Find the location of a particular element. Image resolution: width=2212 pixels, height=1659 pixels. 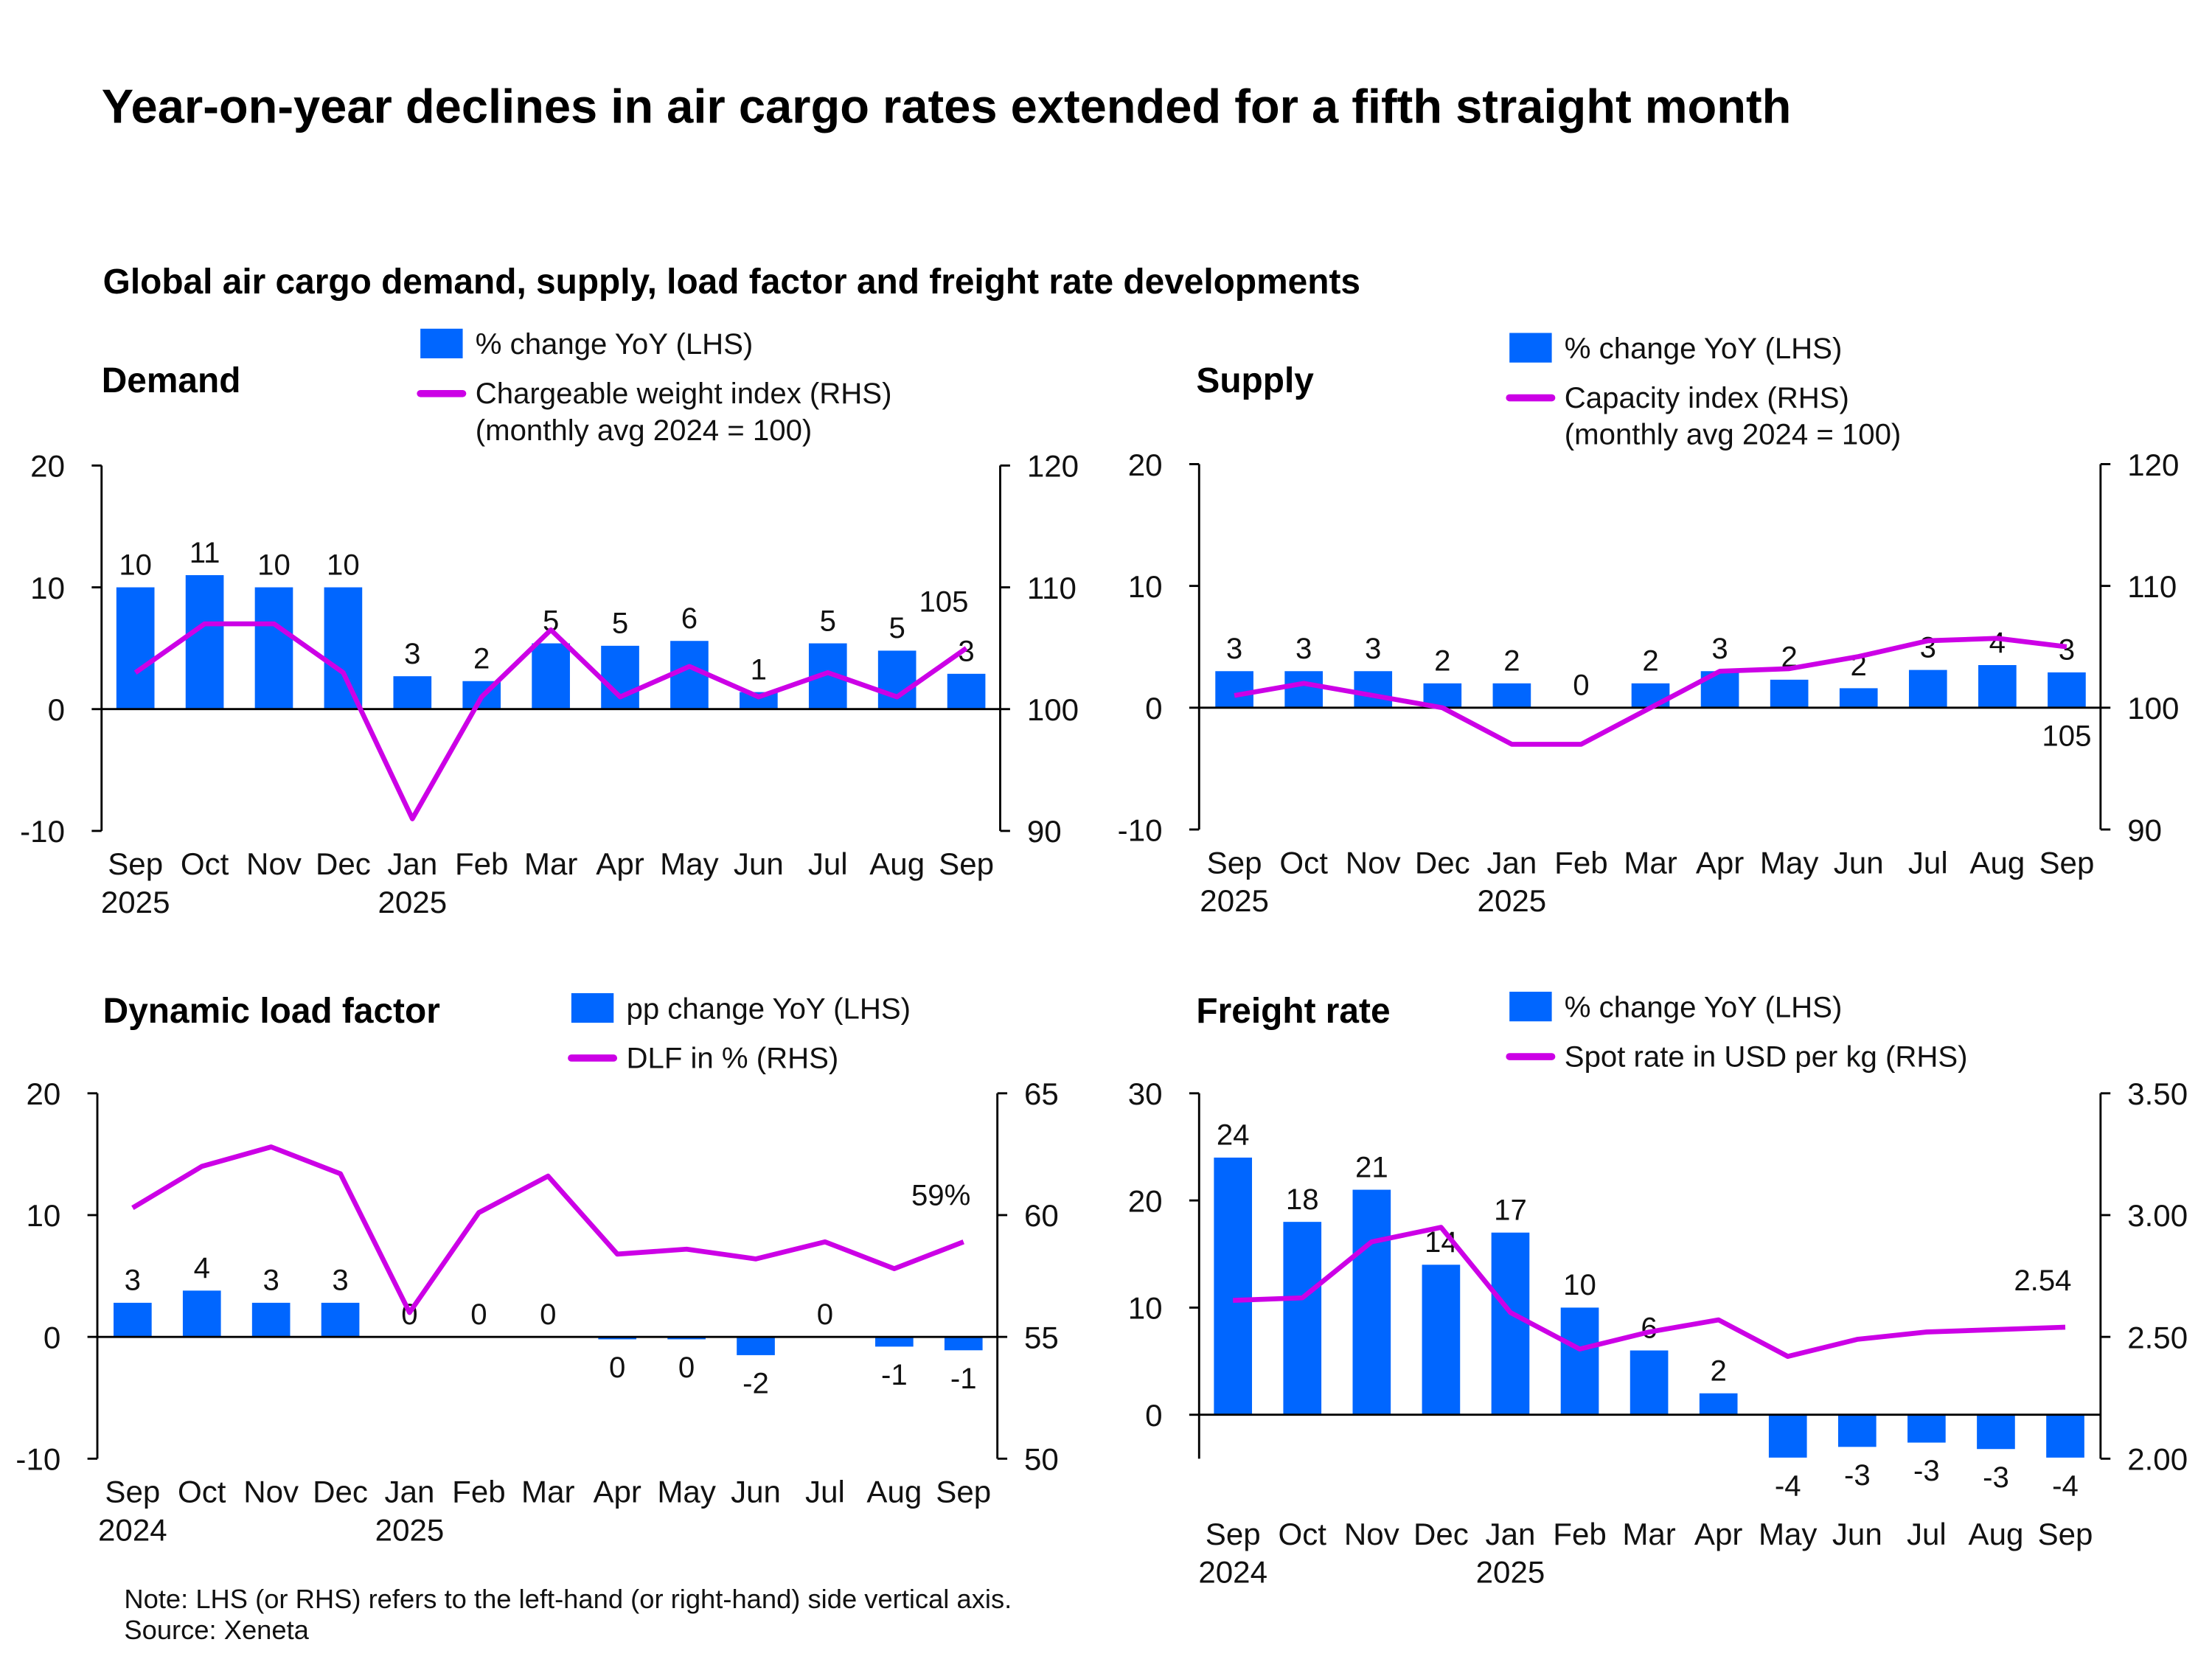

left-tick-label: 30 is located at coordinates (1145, 1094).